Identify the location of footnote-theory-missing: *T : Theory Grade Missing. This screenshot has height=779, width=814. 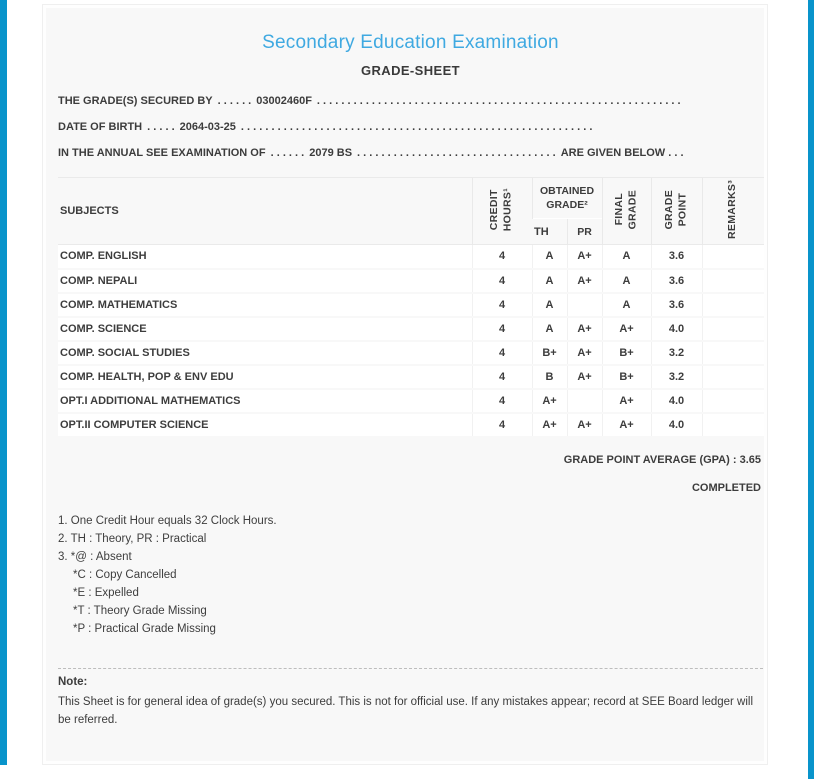
(140, 610).